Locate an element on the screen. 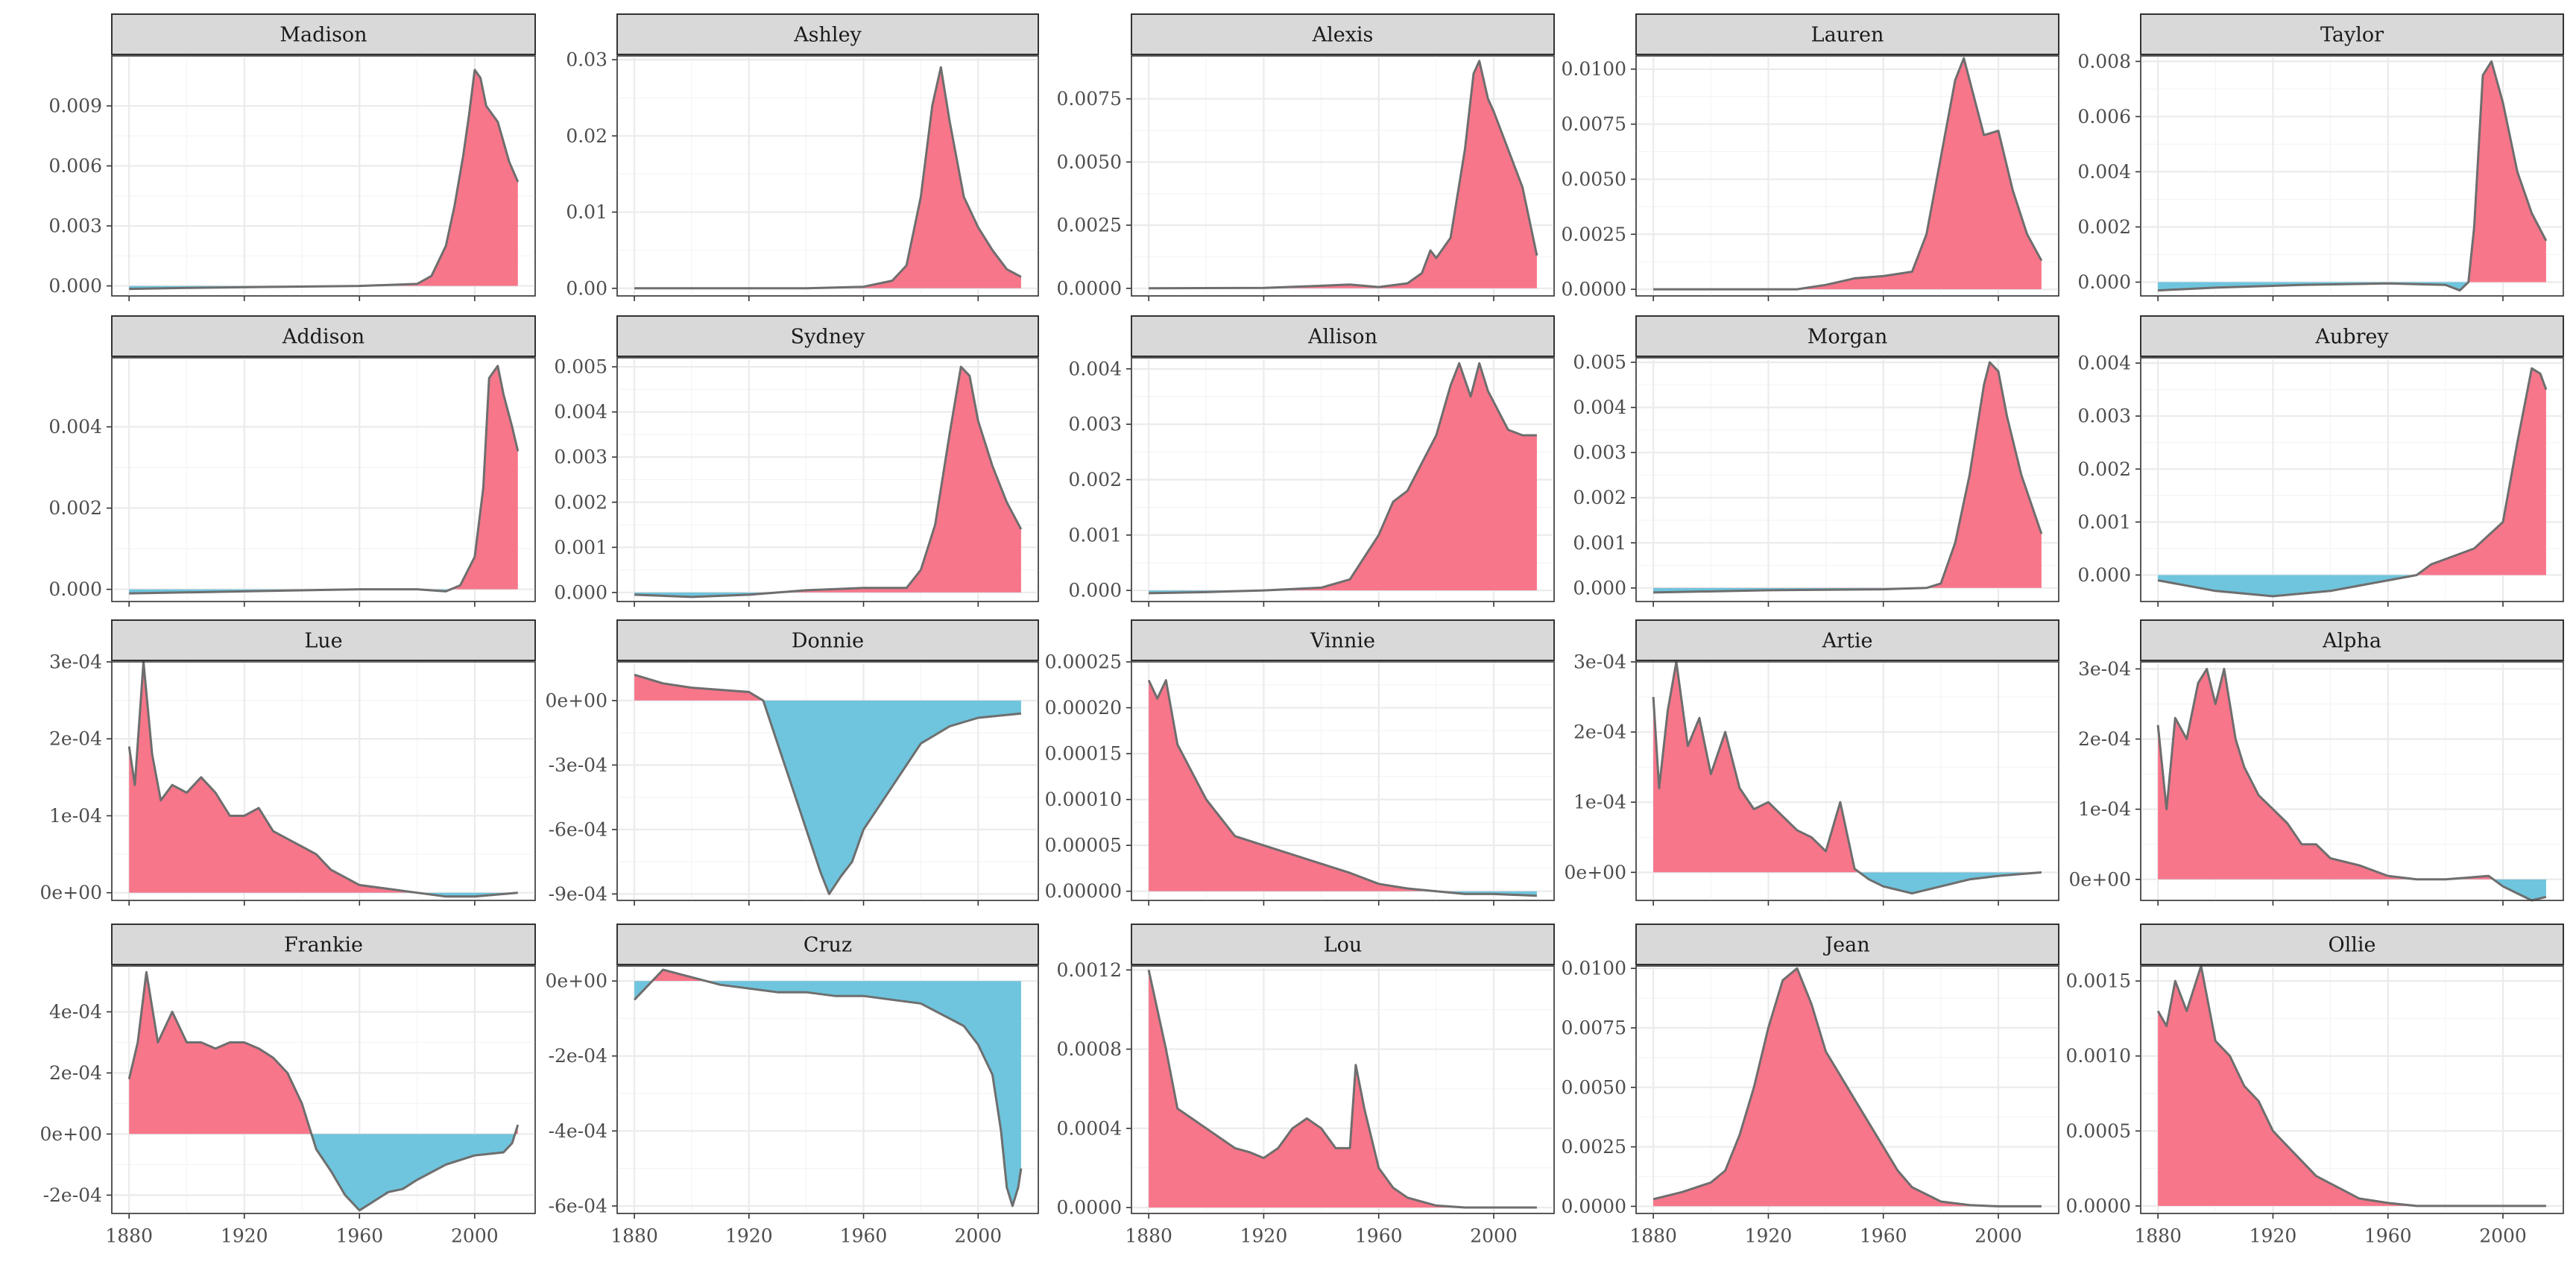 The width and height of the screenshot is (2576, 1288). y-tick-label: 0.000 is located at coordinates (1599, 588).